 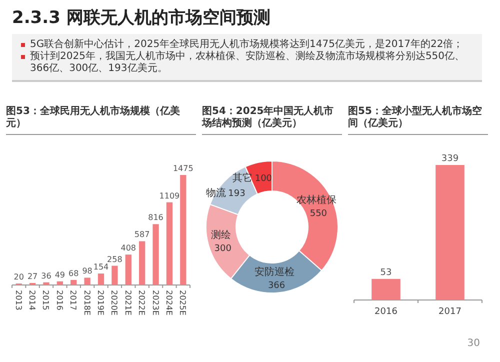 What do you see at coordinates (169, 195) in the screenshot?
I see `data-label: 1109` at bounding box center [169, 195].